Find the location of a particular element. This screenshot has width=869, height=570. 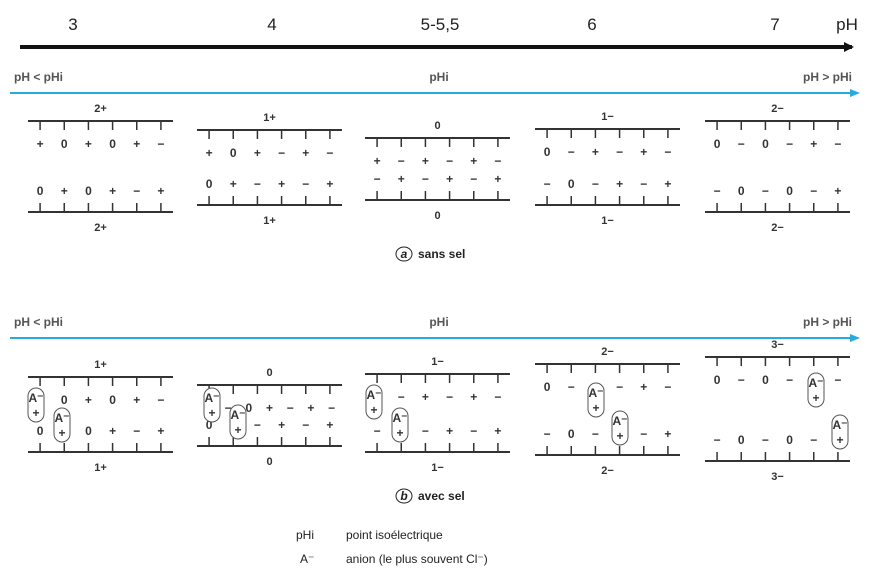

net-charge-top: 3− is located at coordinates (777, 345).